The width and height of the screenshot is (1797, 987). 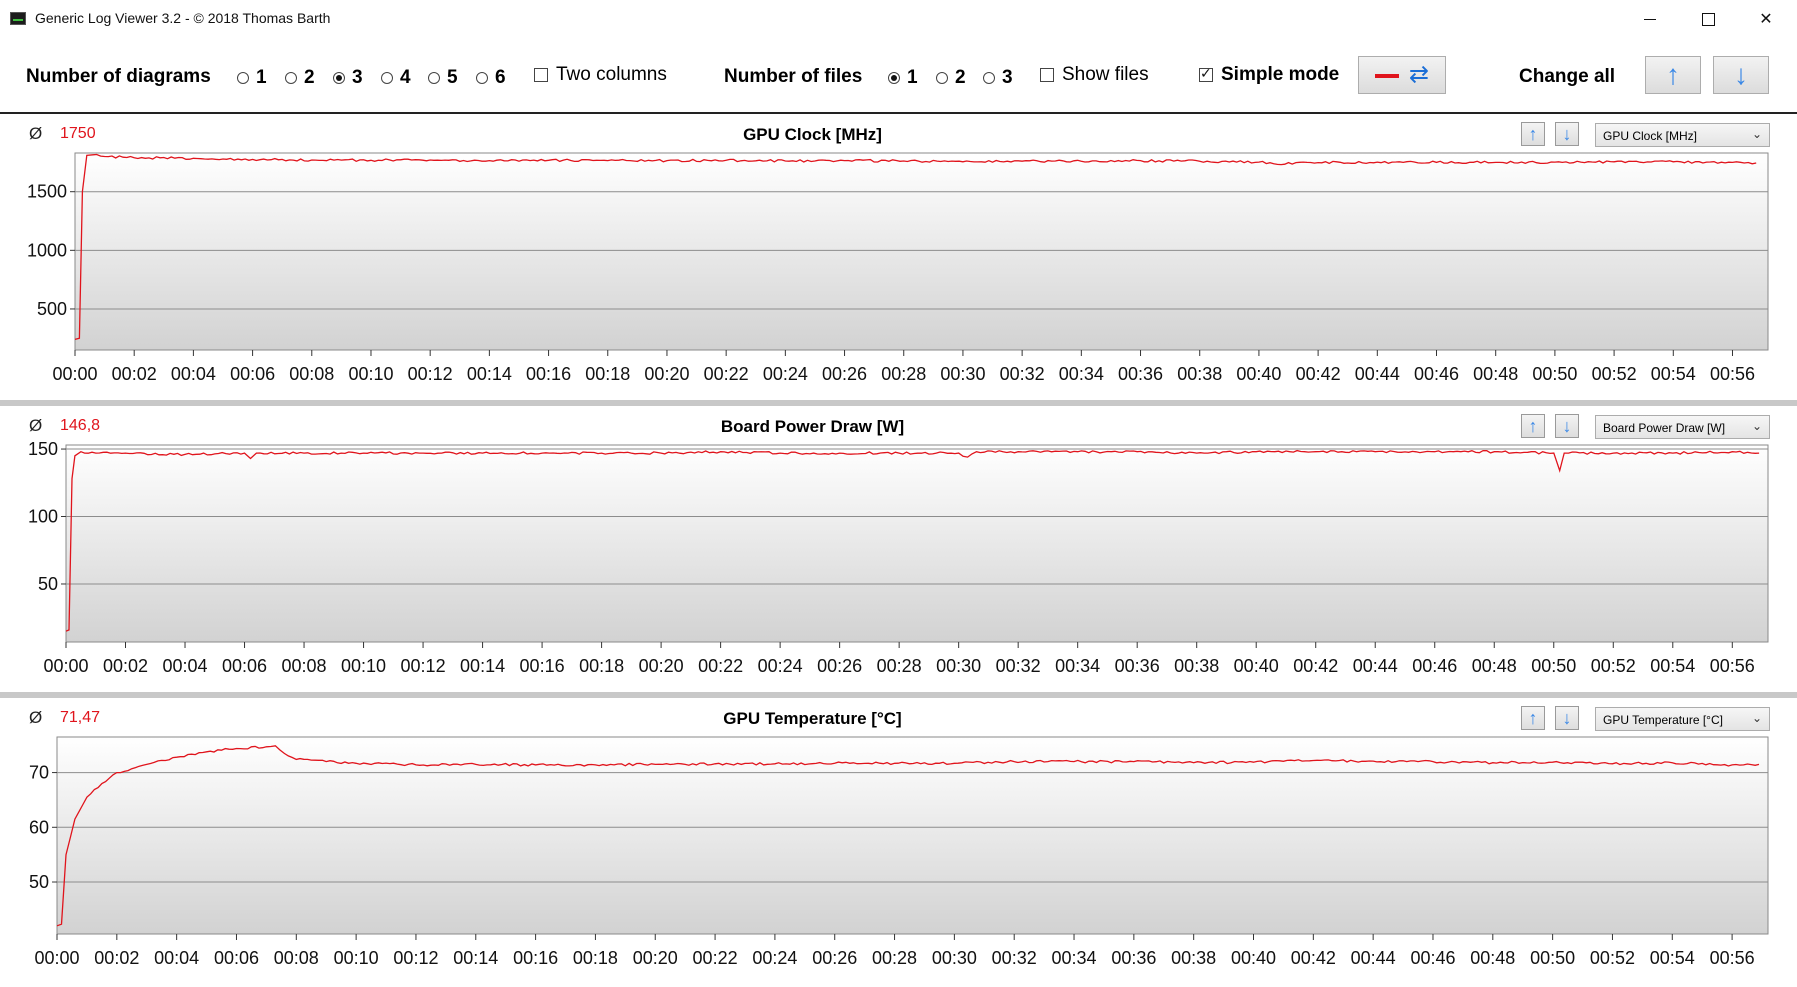 I want to click on chevron-down-icon: ⌄, so click(x=1756, y=426).